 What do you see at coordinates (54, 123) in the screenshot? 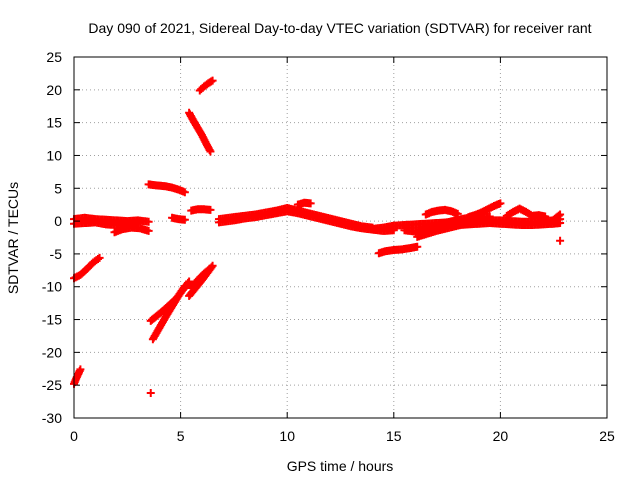
I see `y-tick-label: 15` at bounding box center [54, 123].